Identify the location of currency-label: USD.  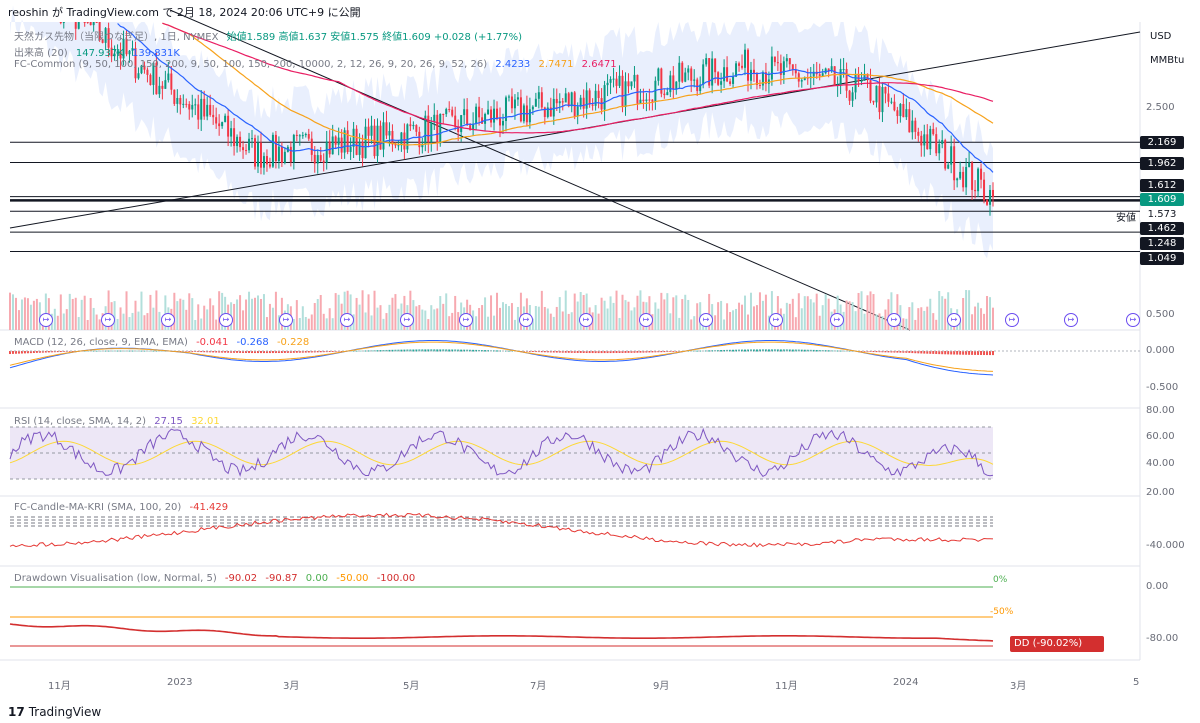
(1161, 36).